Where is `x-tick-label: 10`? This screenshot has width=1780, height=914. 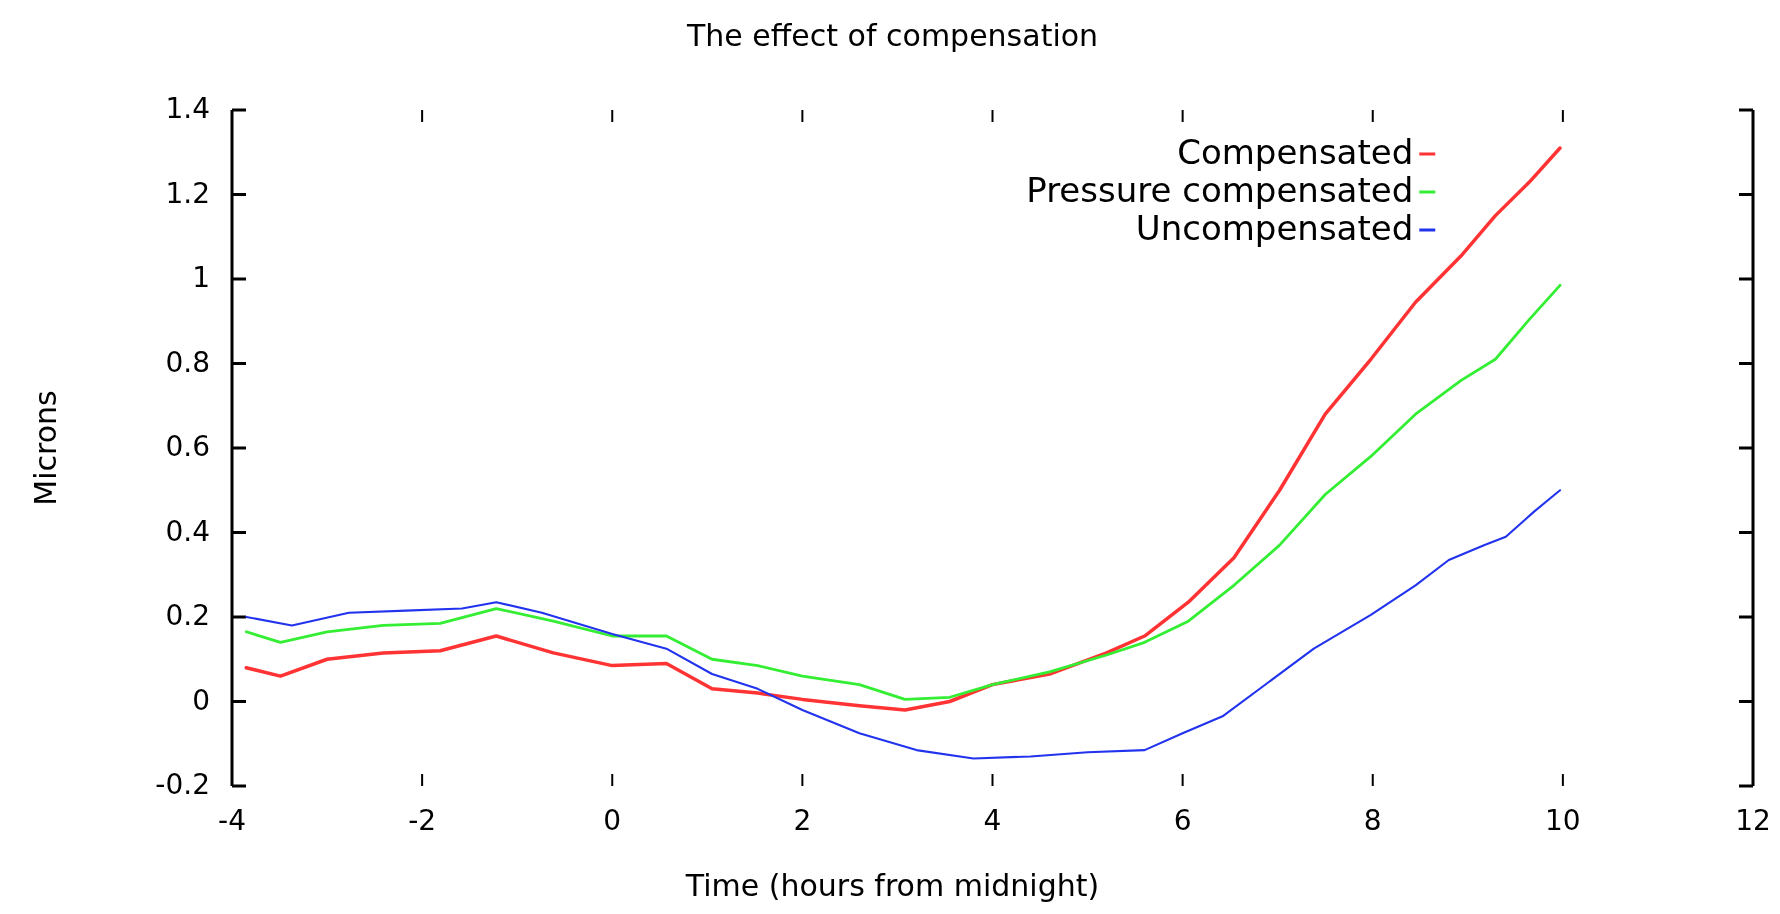
x-tick-label: 10 is located at coordinates (1563, 820).